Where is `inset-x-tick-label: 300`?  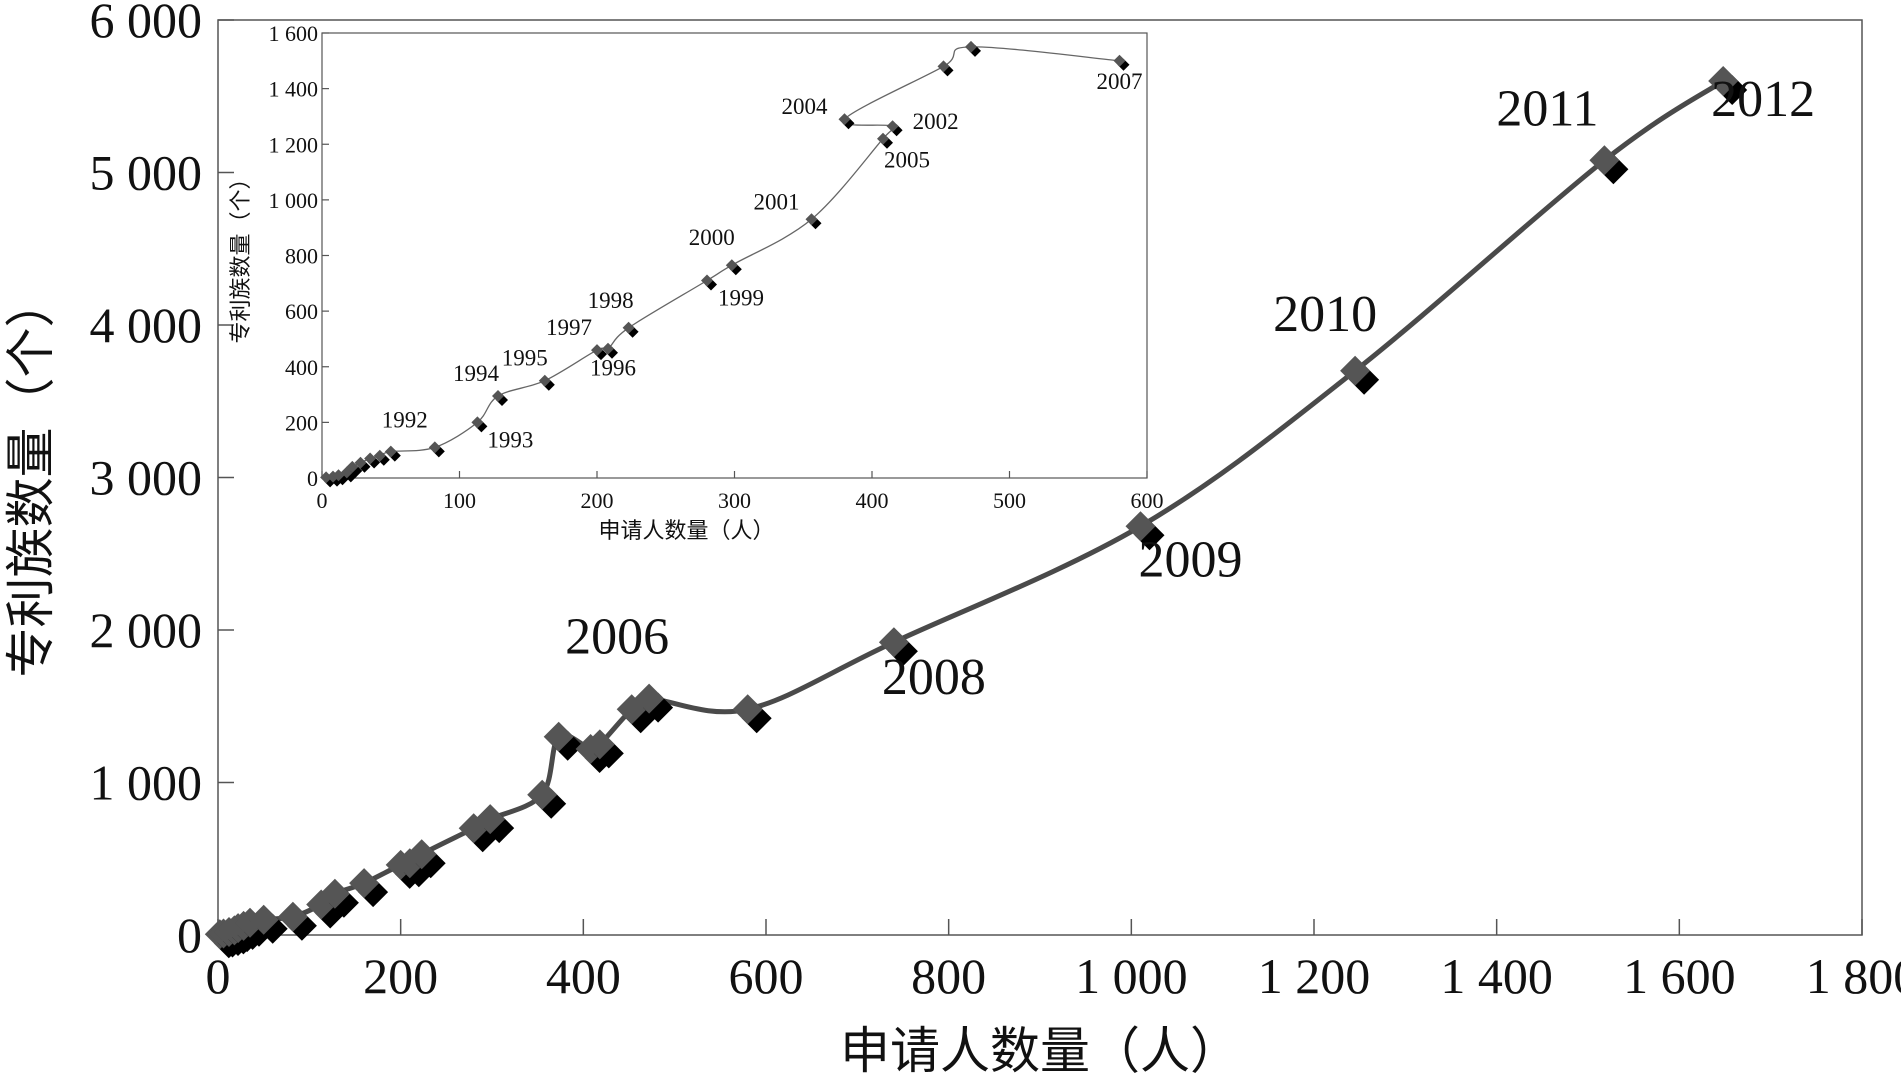 inset-x-tick-label: 300 is located at coordinates (734, 500).